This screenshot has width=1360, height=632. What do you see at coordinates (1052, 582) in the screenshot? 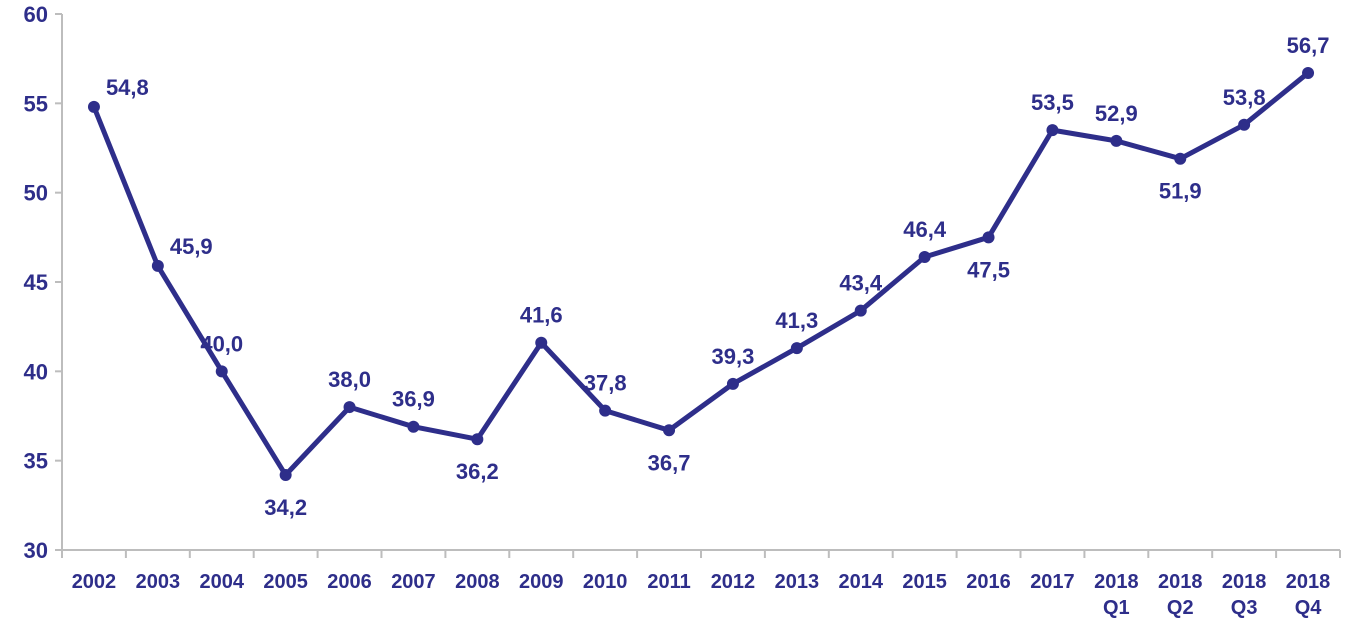
I see `x-tick-label: 2017` at bounding box center [1052, 582].